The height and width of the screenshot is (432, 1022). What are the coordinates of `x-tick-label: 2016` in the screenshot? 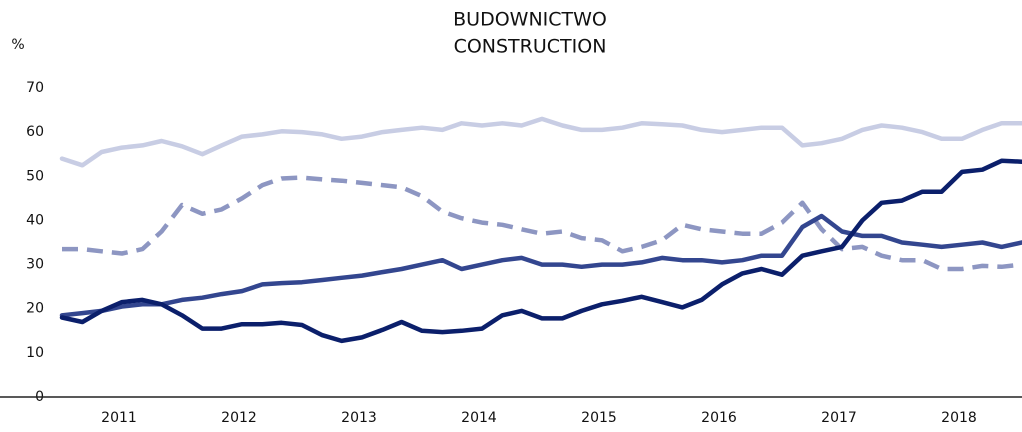 It's located at (719, 418).